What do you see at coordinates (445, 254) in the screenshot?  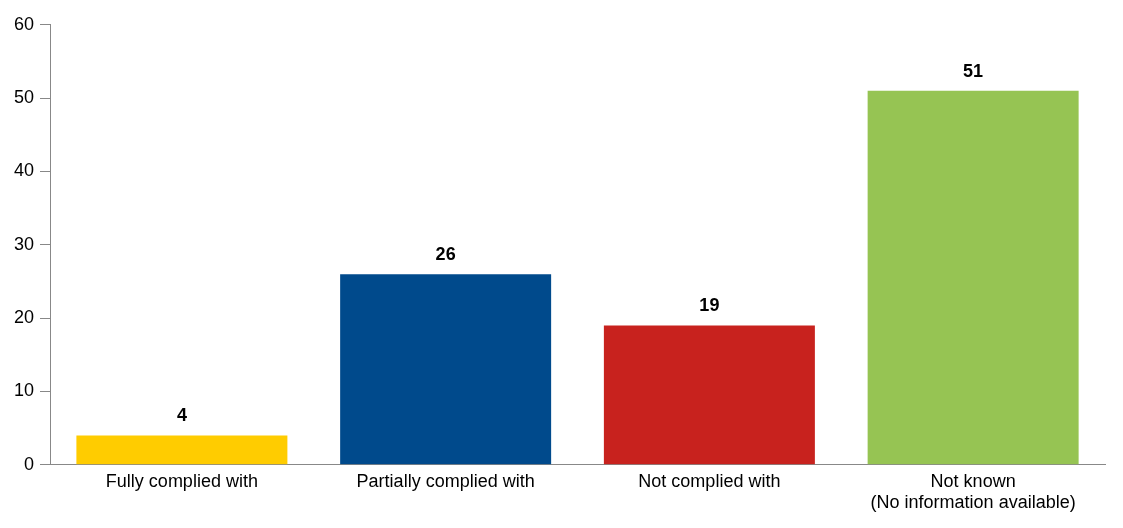 I see `data-label: 26` at bounding box center [445, 254].